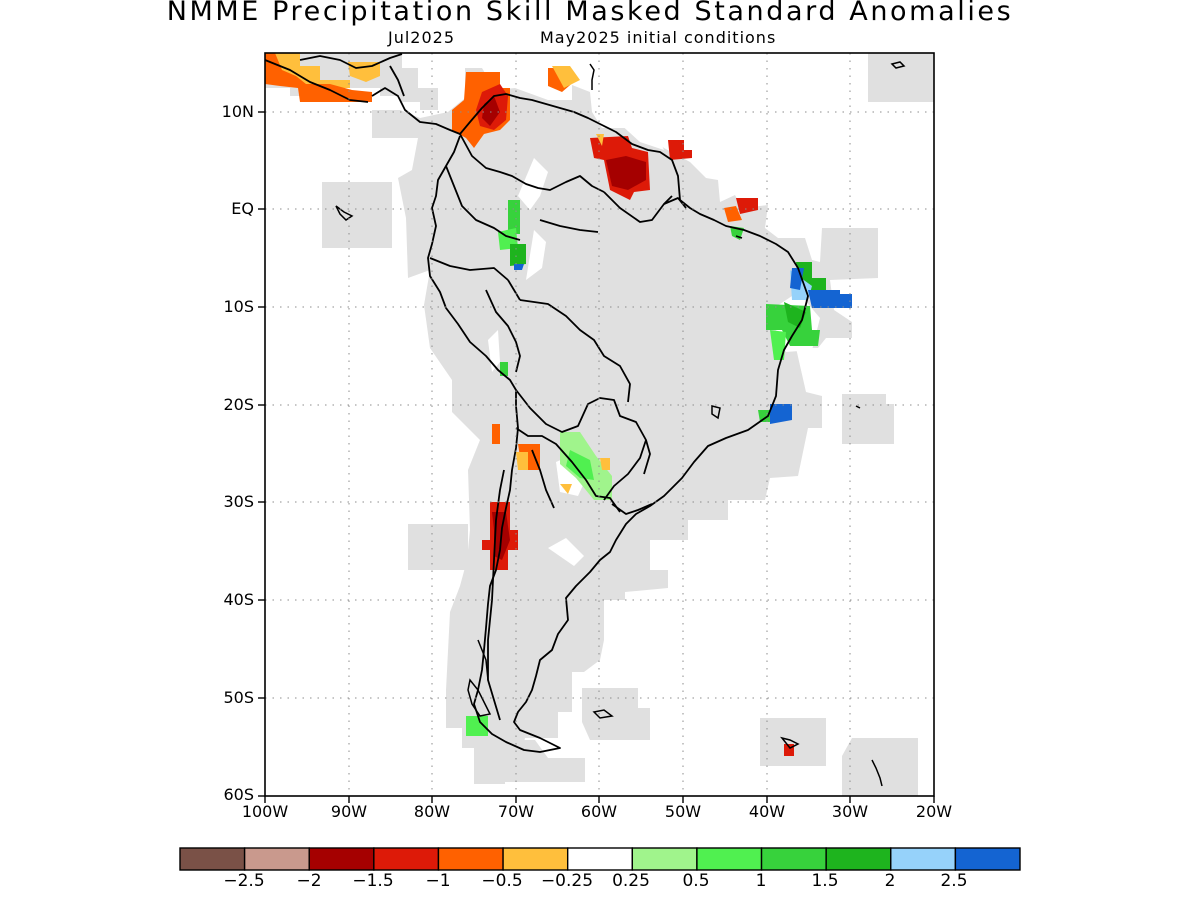 The width and height of the screenshot is (1200, 900). What do you see at coordinates (696, 881) in the screenshot?
I see `colorbar-label: 0.5` at bounding box center [696, 881].